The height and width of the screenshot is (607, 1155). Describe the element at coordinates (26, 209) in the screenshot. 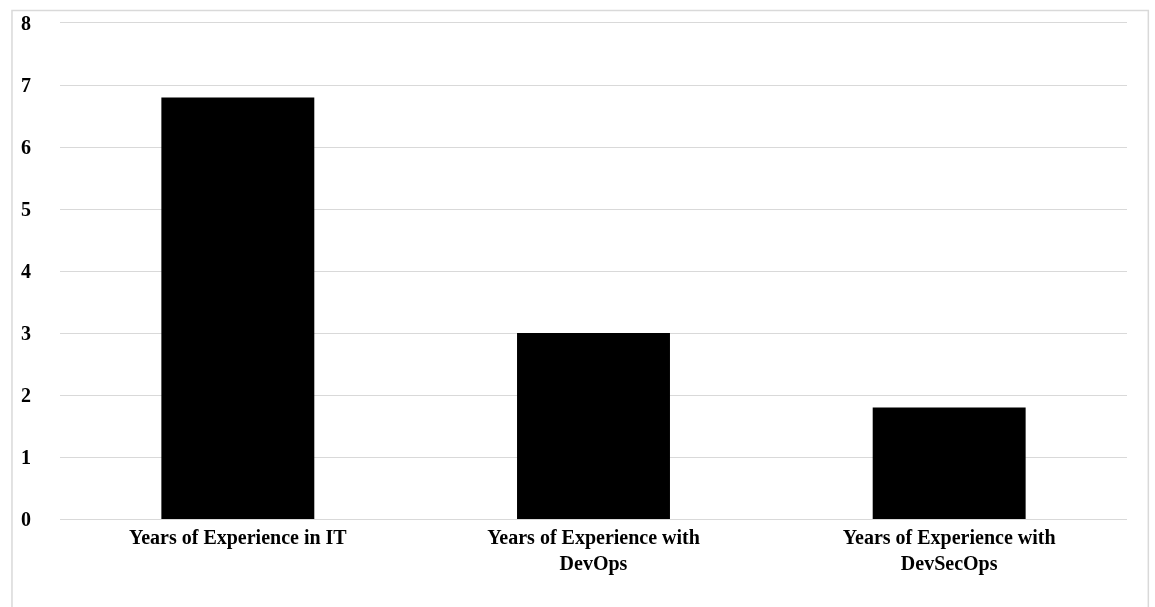

I see `y-tick-label: 5` at that location.